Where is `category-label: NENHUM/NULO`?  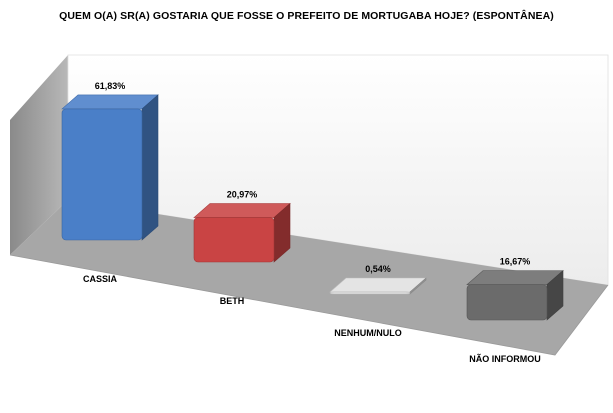 category-label: NENHUM/NULO is located at coordinates (368, 333).